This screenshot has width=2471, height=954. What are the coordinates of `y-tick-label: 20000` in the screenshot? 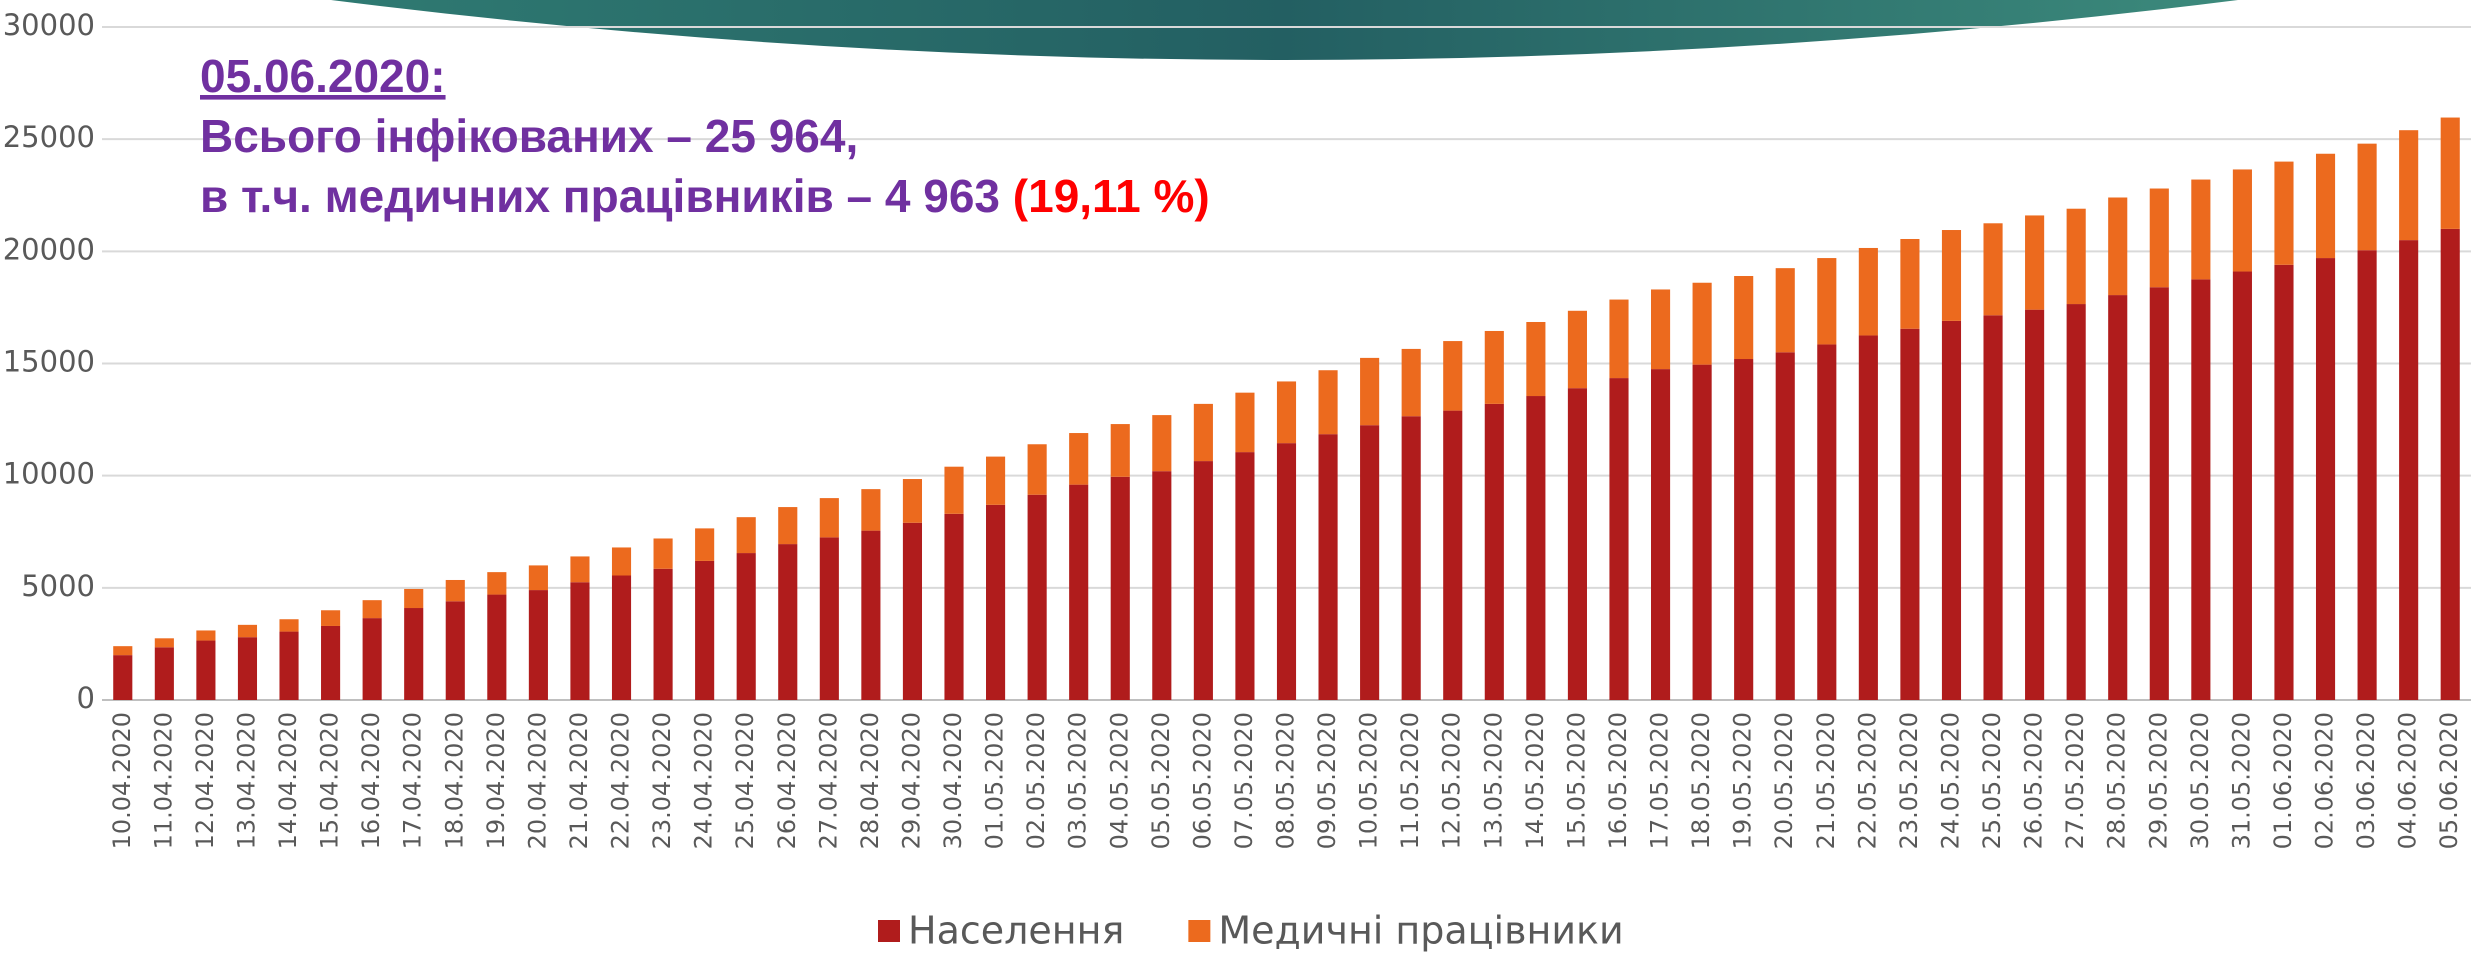 It's located at (49, 249).